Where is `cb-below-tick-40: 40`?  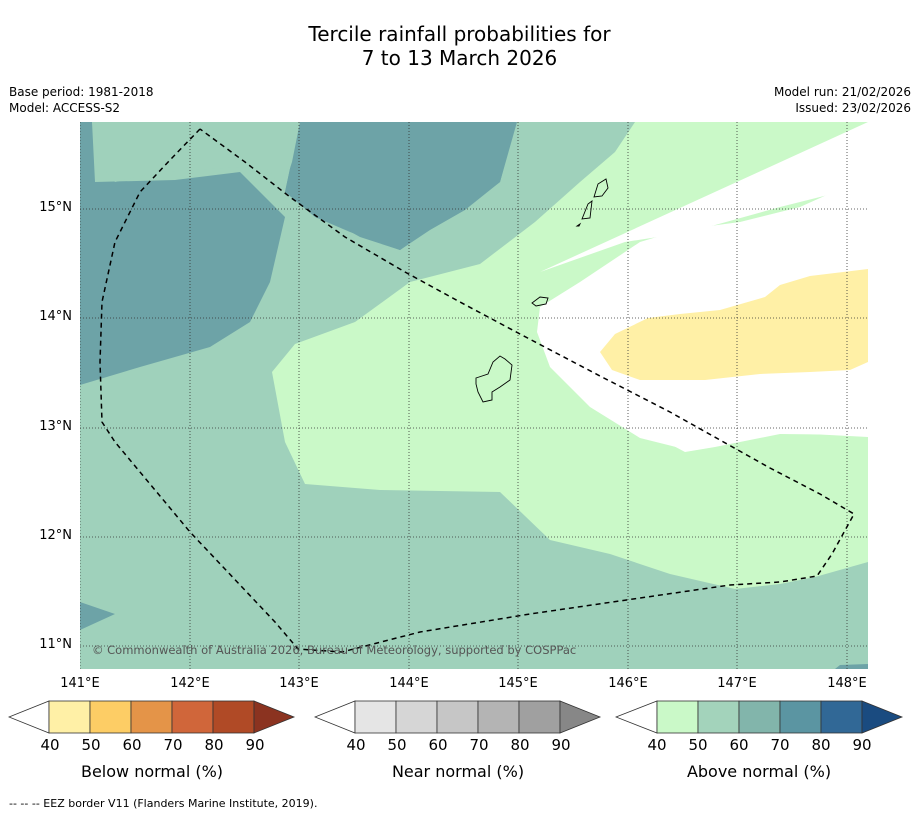
cb-below-tick-40: 40 is located at coordinates (50, 745).